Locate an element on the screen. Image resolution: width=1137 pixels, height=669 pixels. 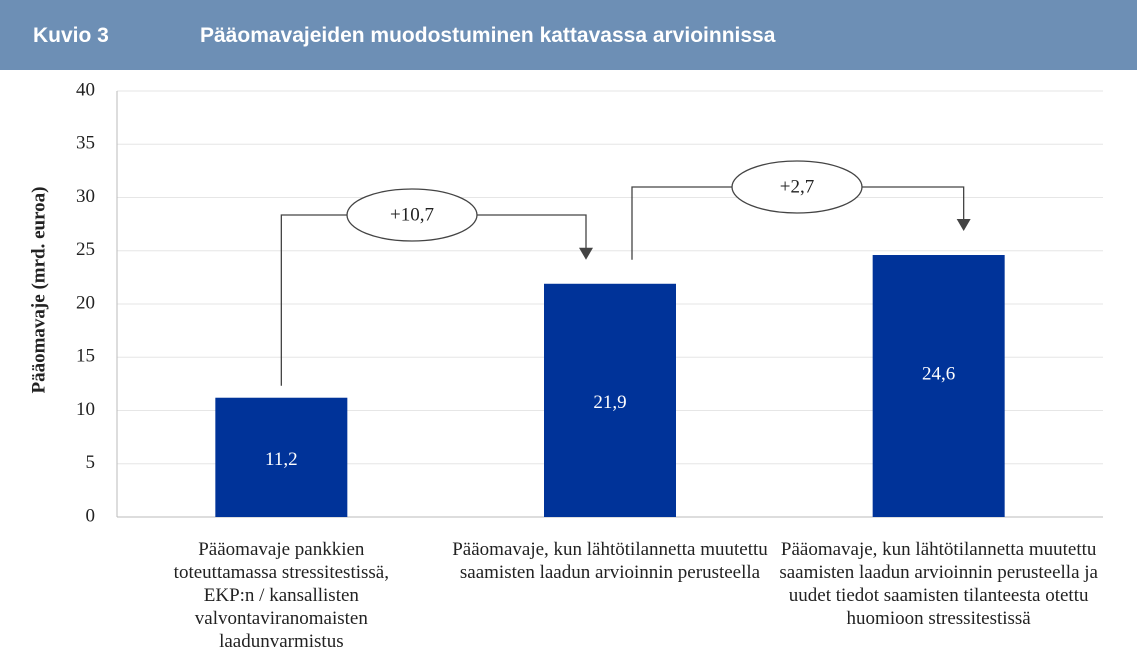
annotation: +10,7 is located at coordinates (412, 214).